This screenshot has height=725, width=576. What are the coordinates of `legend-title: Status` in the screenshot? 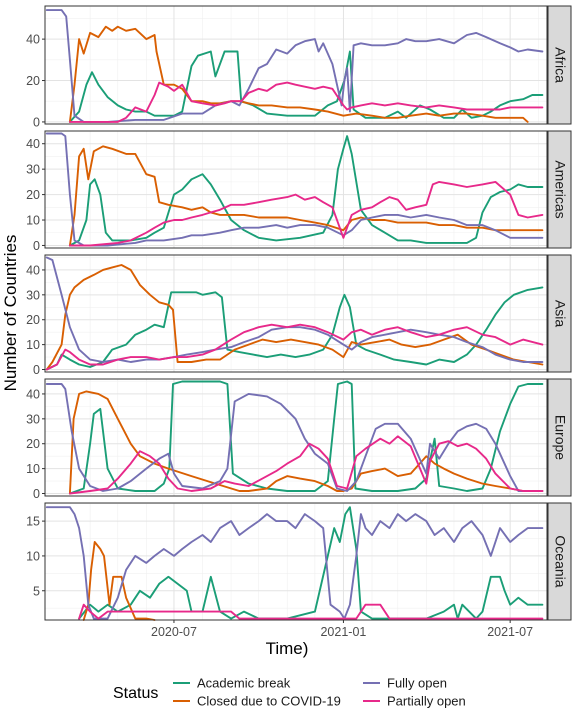 It's located at (135, 693).